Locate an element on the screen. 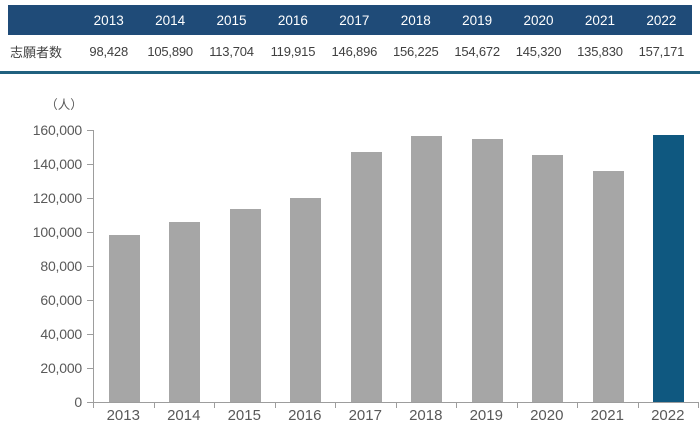 The height and width of the screenshot is (432, 700). bar-2013 is located at coordinates (124, 318).